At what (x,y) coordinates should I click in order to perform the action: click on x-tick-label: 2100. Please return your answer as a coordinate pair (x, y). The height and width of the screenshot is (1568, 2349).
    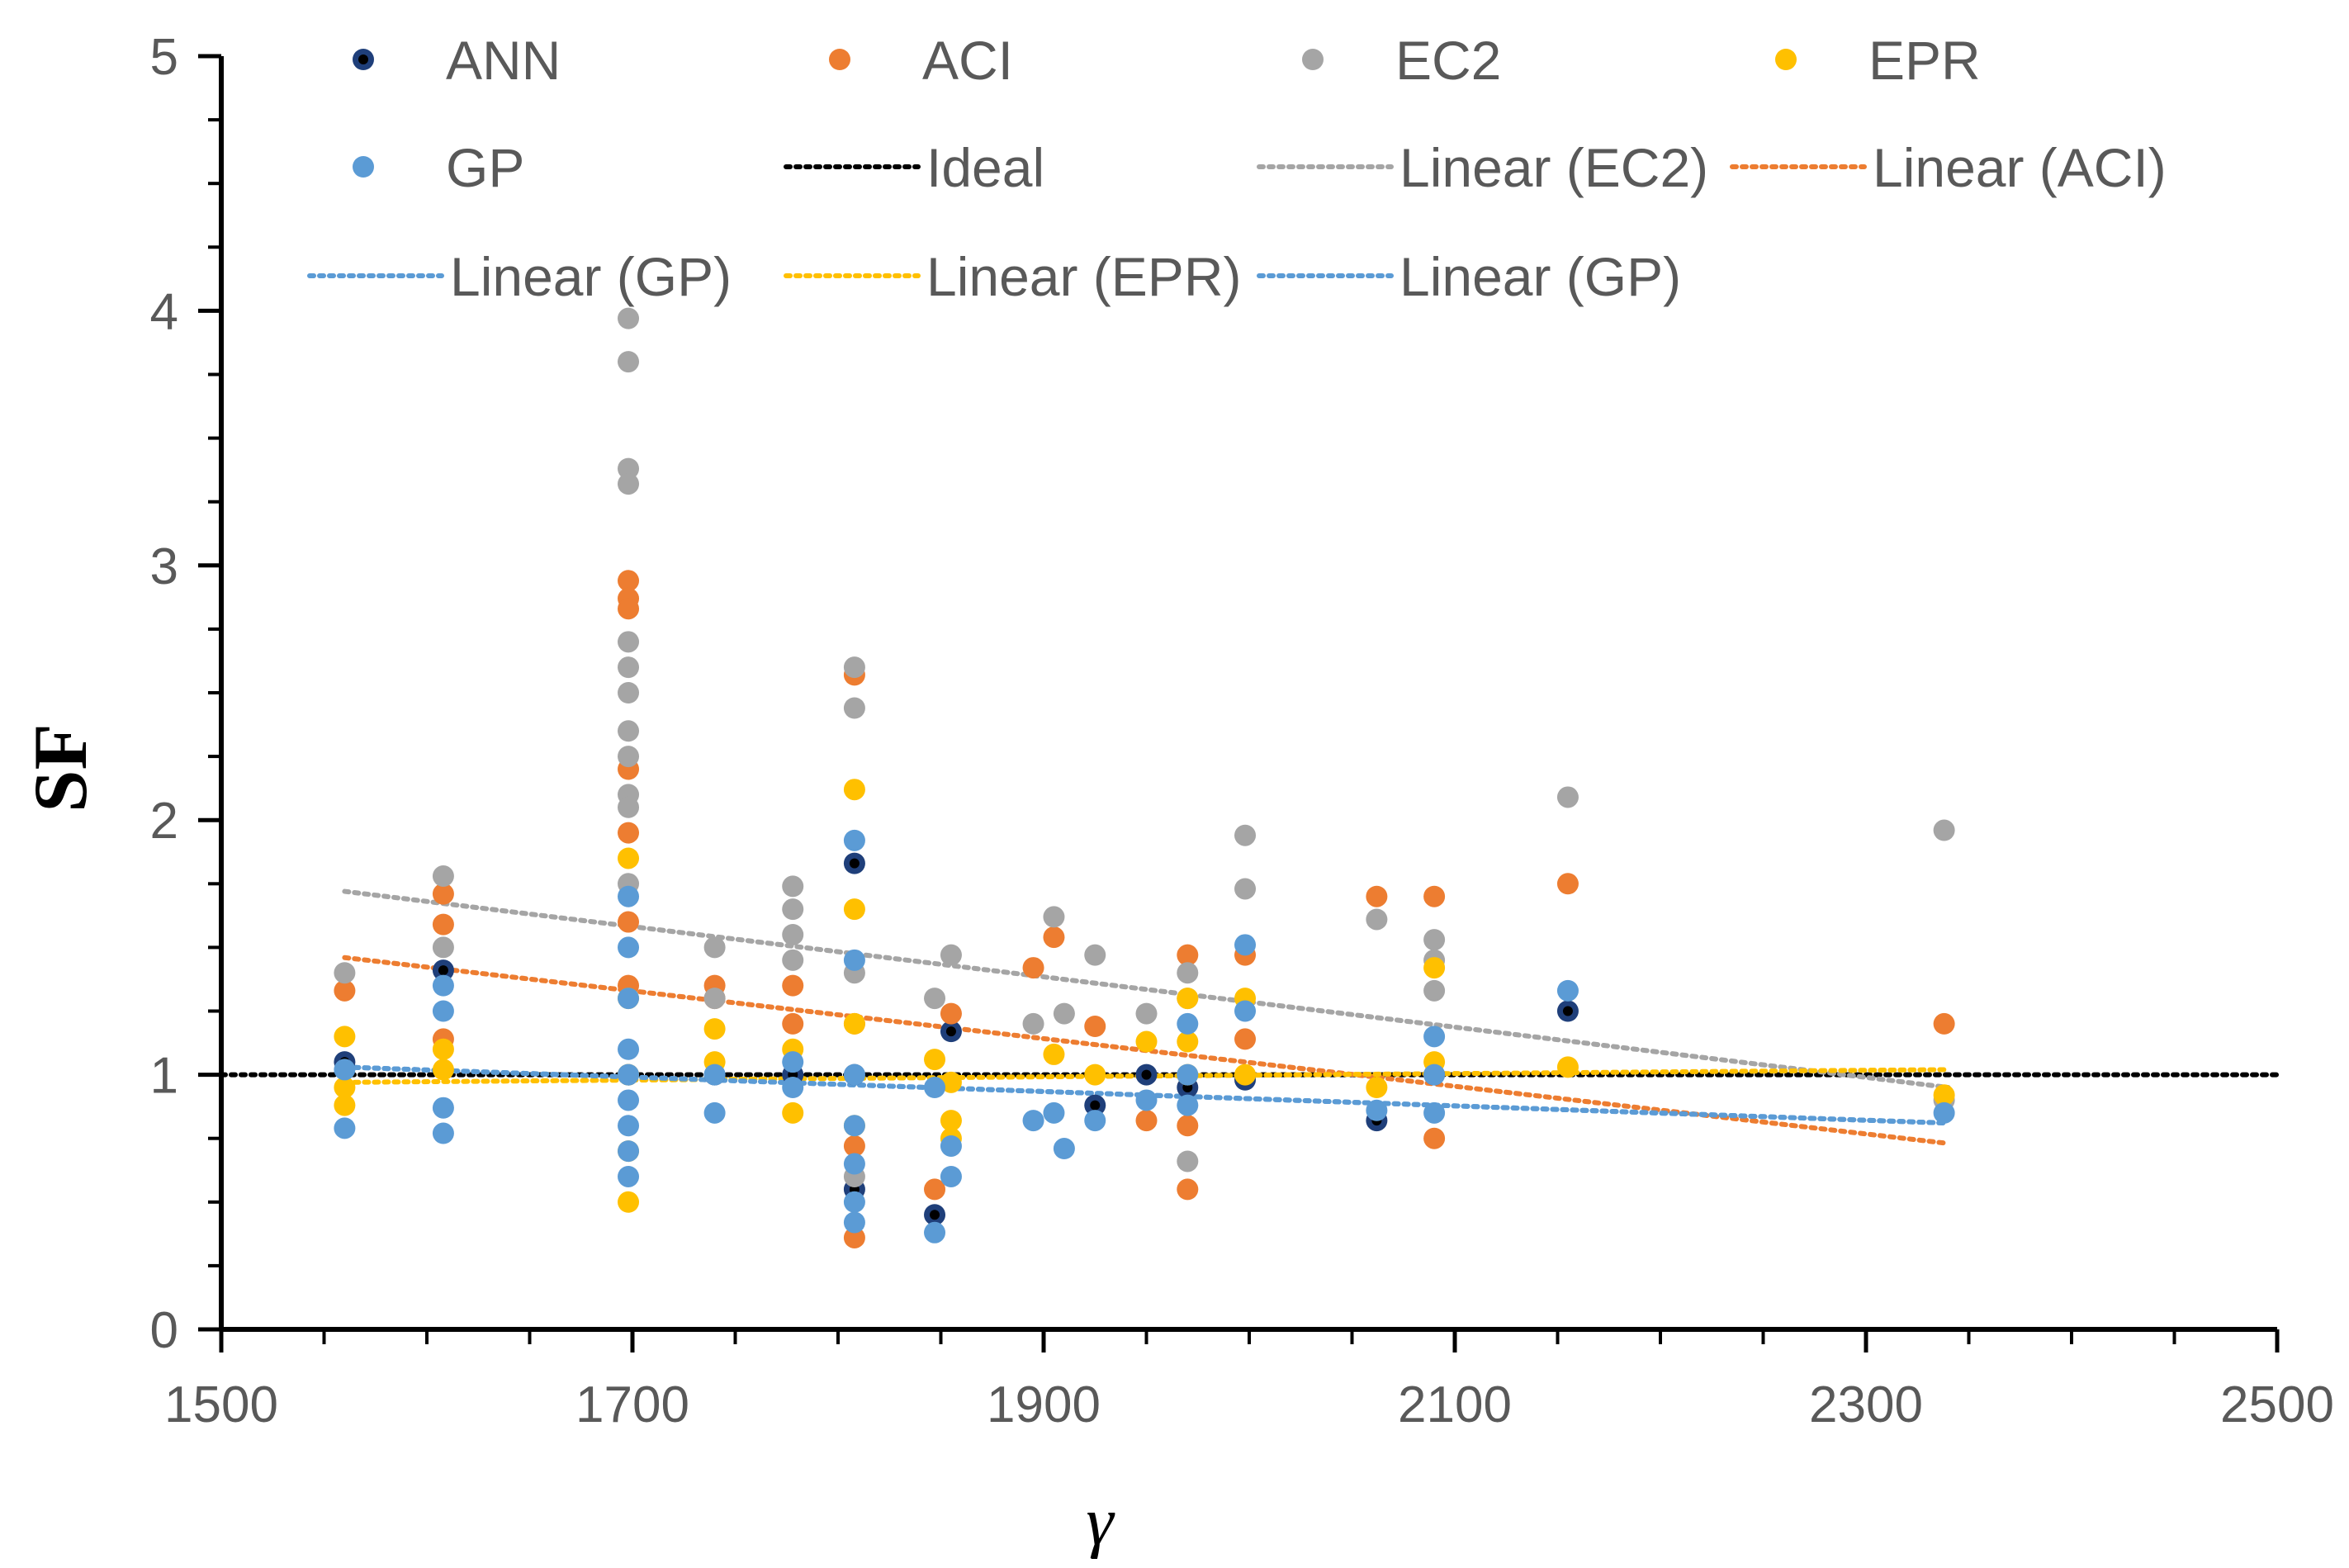
    Looking at the image, I should click on (1455, 1404).